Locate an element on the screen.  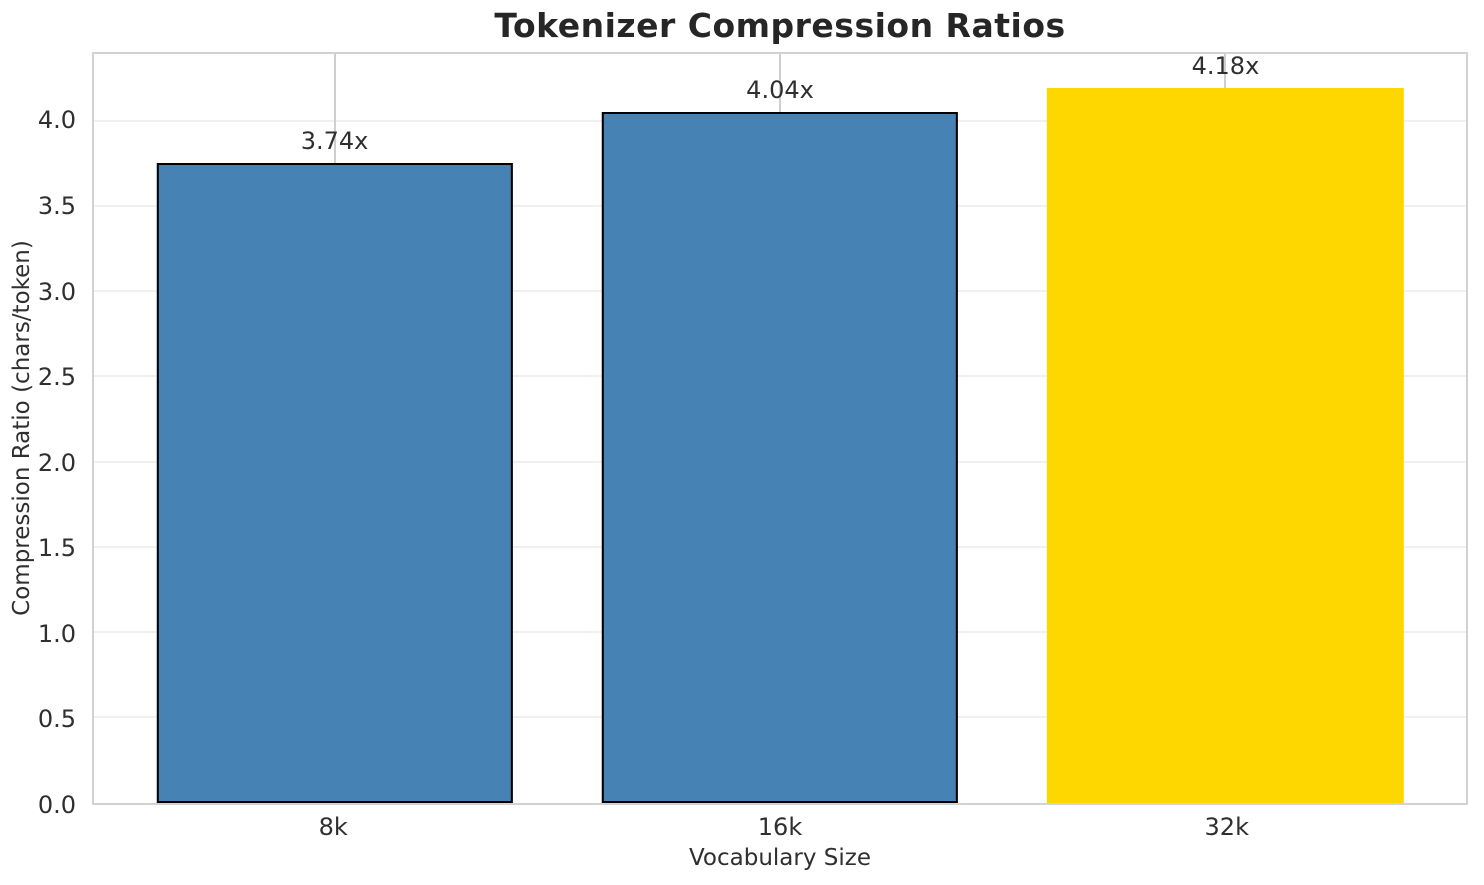
y-tick-label: 1.0 is located at coordinates (56, 633).